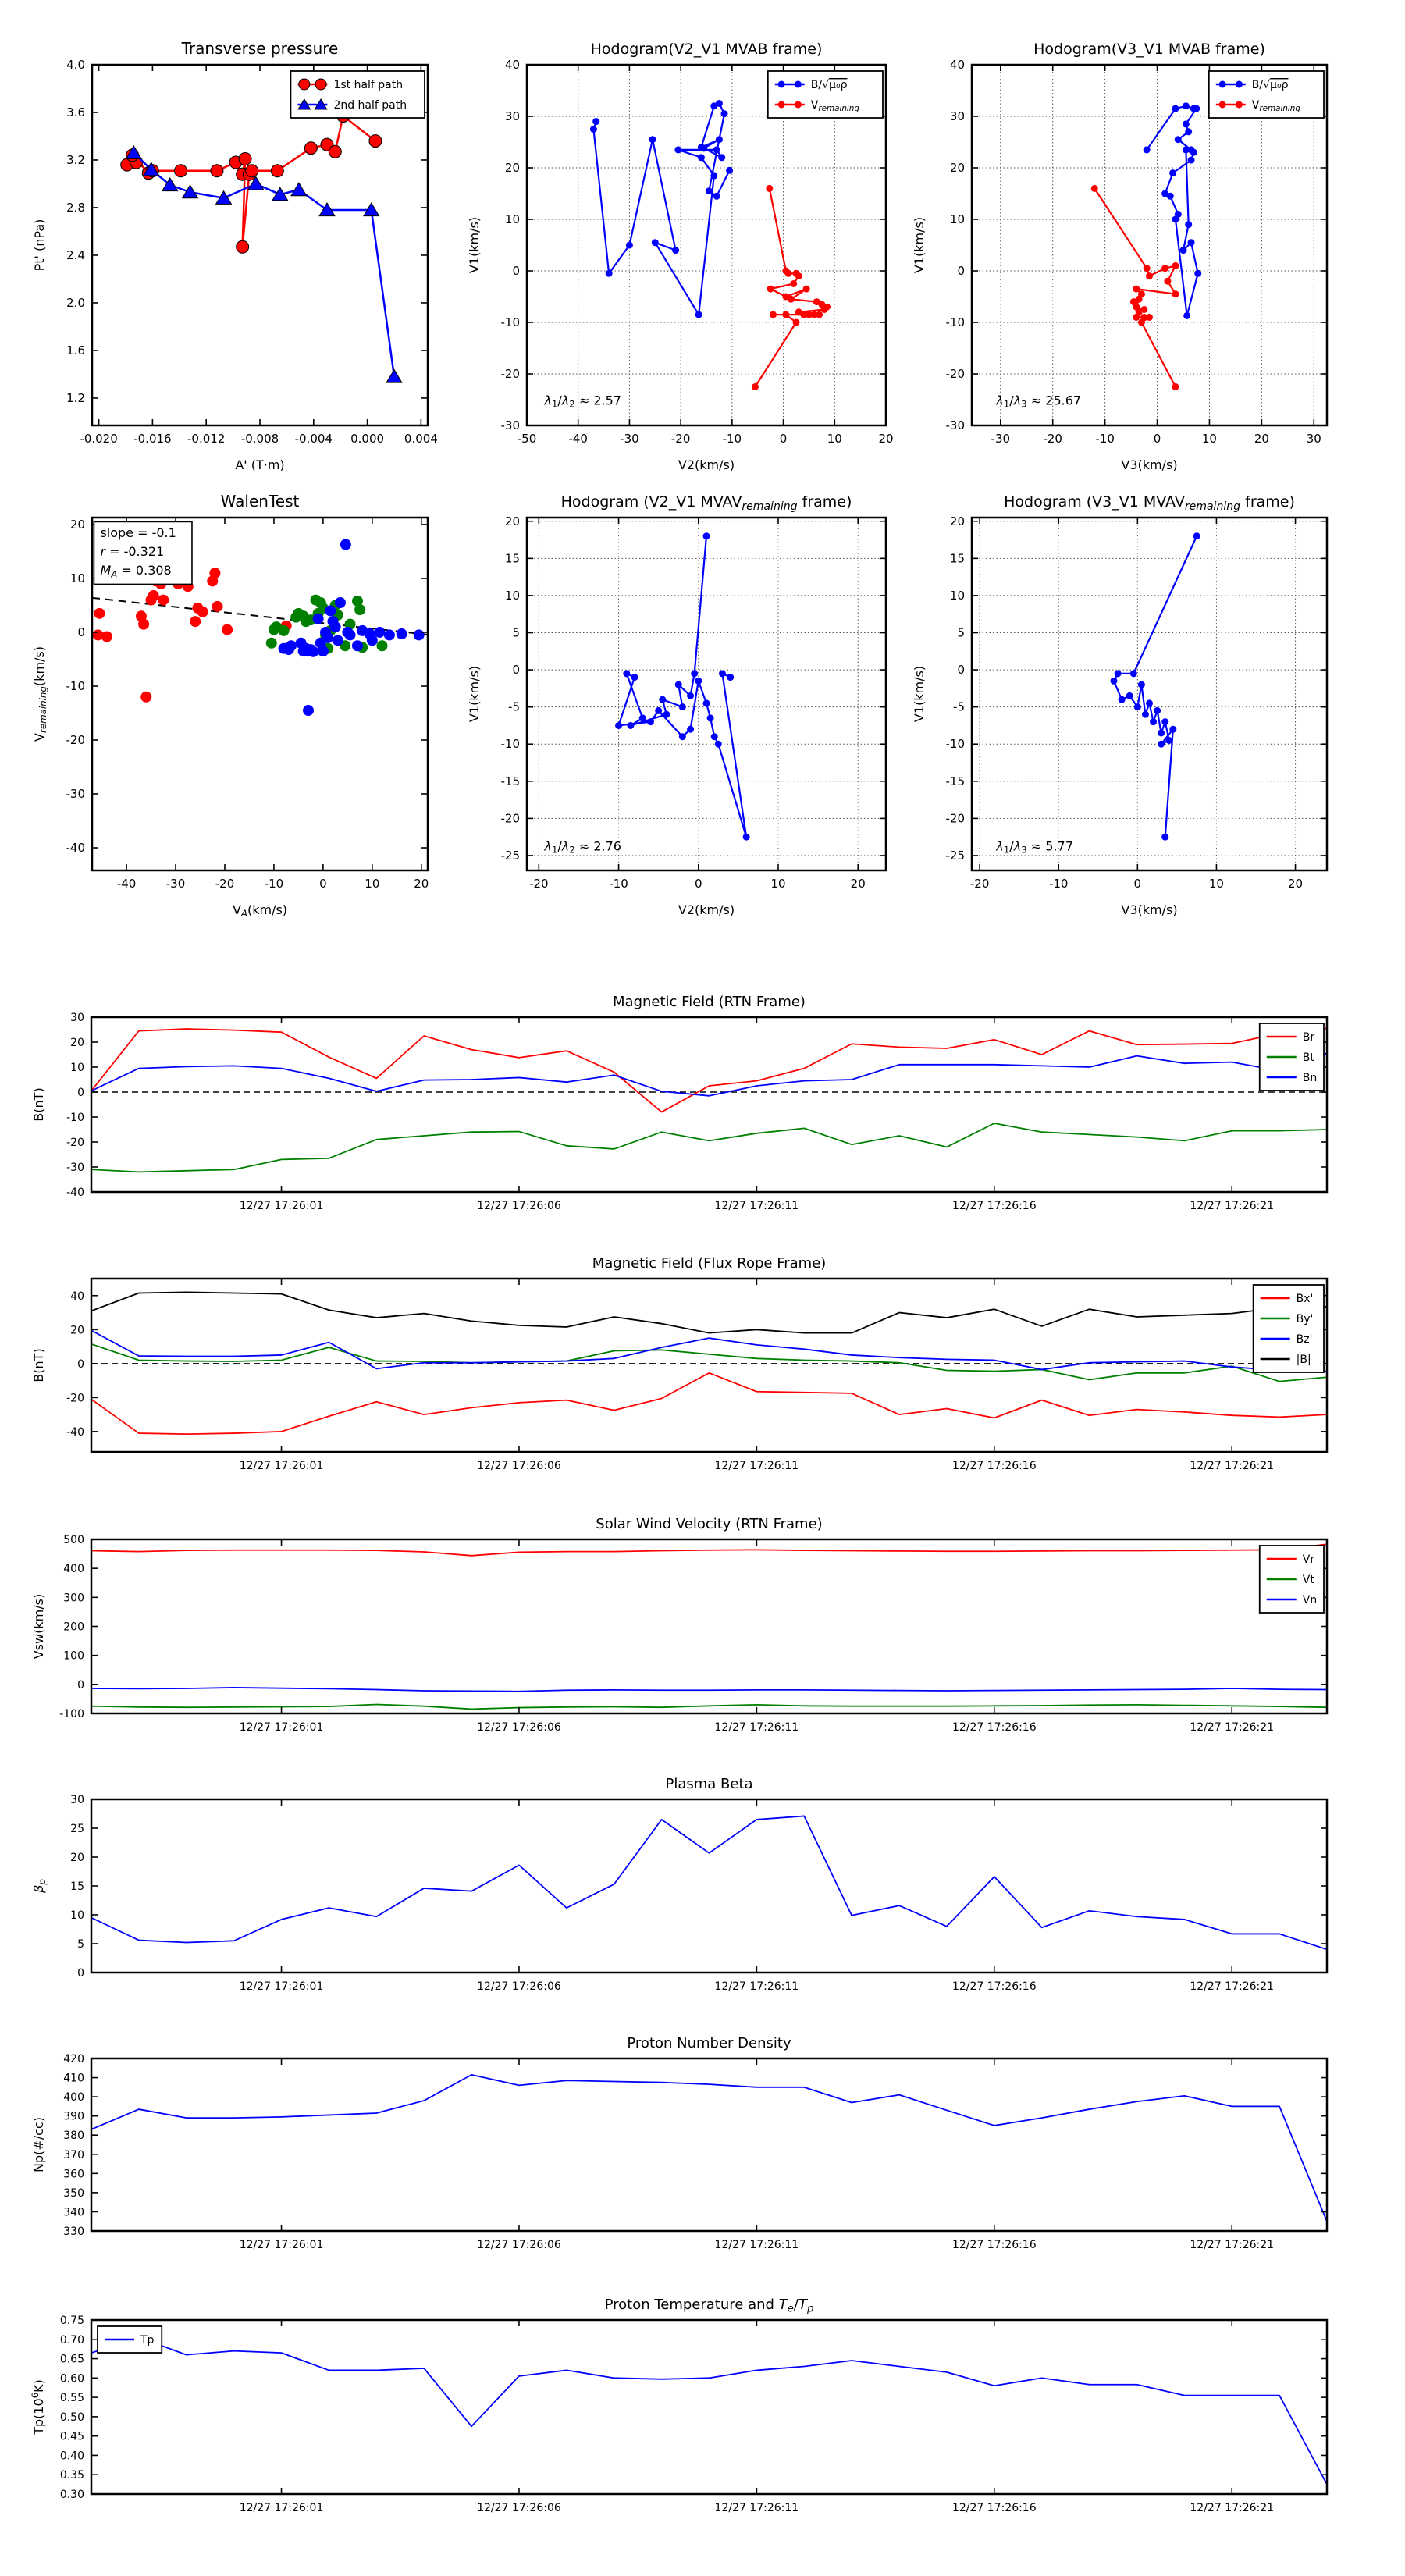 Image resolution: width=1405 pixels, height=2576 pixels. Describe the element at coordinates (76, 350) in the screenshot. I see `svg-text: 1.6` at that location.